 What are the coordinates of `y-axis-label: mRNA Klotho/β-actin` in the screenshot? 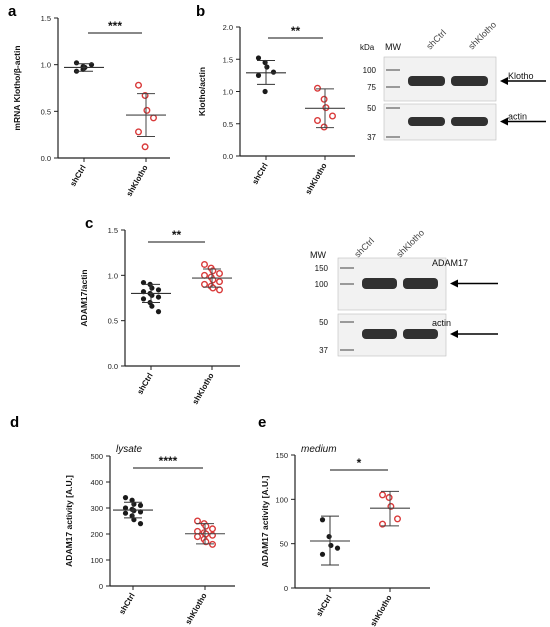 It's located at (17, 87).